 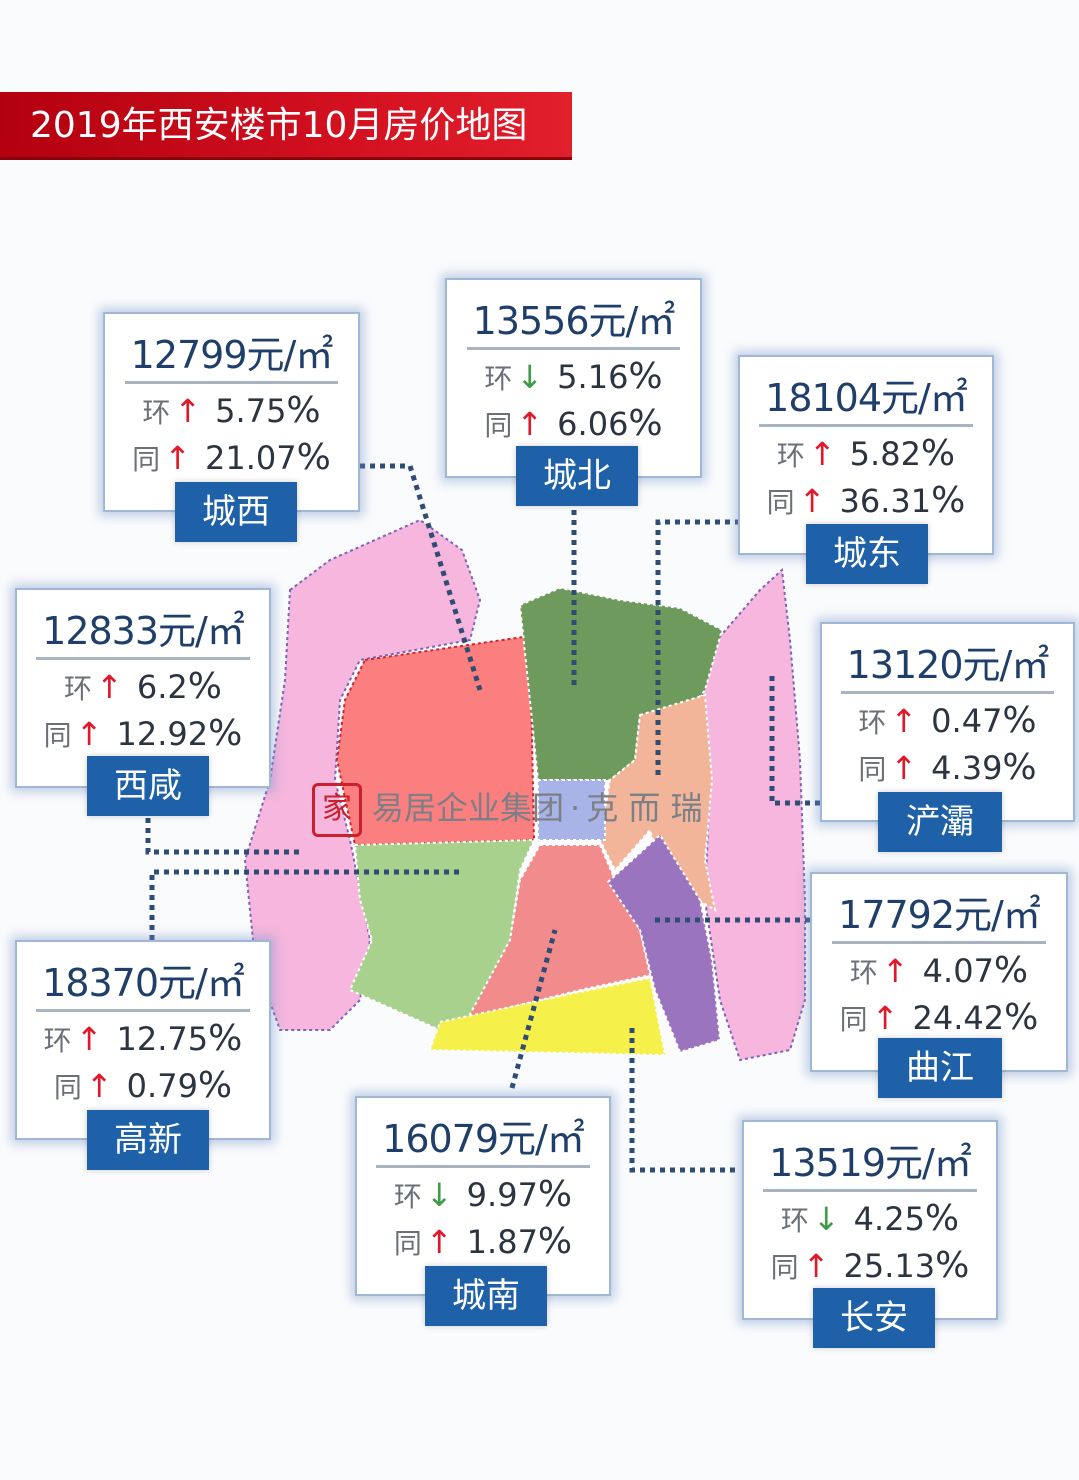 What do you see at coordinates (468, 808) in the screenshot?
I see `watermark-company: 易居企业集团` at bounding box center [468, 808].